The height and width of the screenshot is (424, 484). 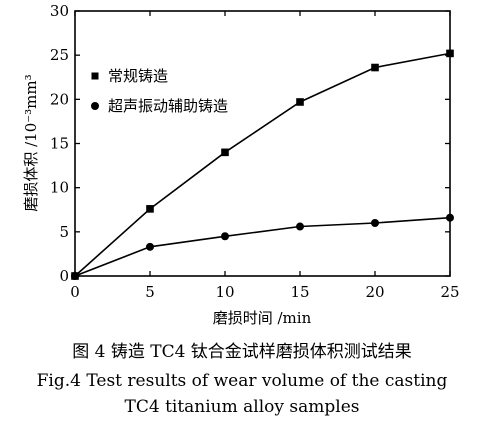 I want to click on legend-label-ultrasonic: 超声振动辅助铸造, so click(x=168, y=106).